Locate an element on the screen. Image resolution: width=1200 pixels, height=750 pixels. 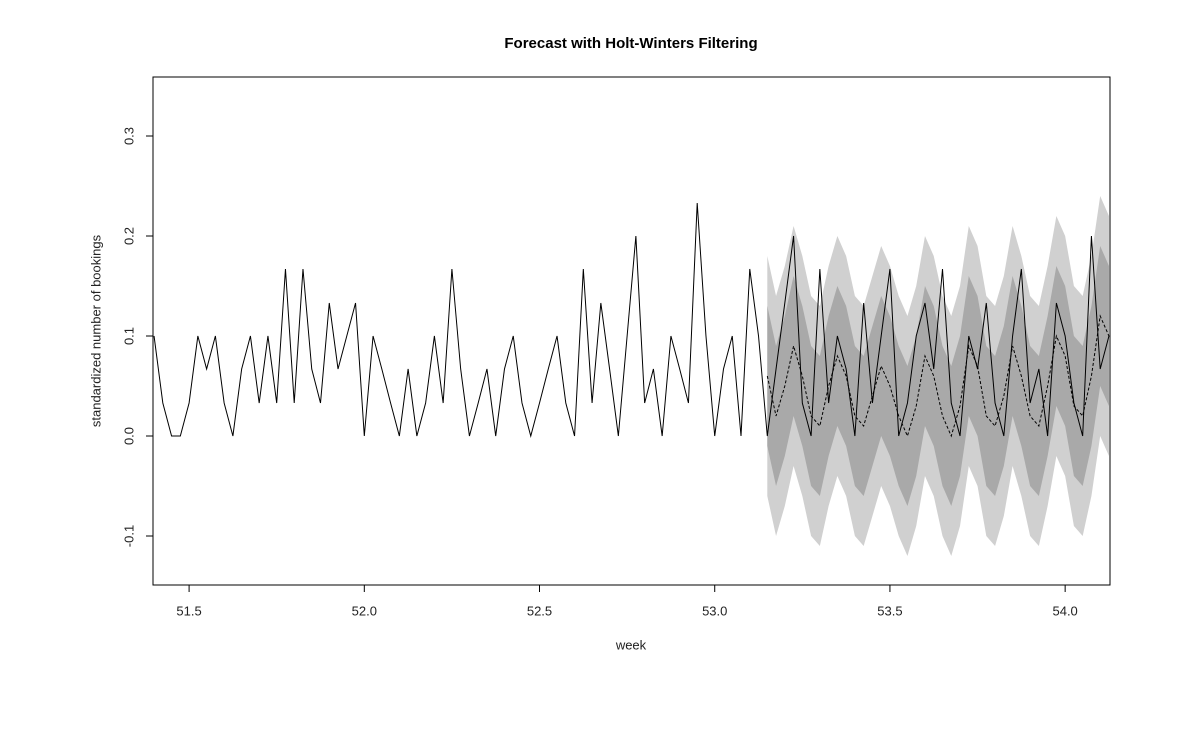
y-tick-label: 0.0 is located at coordinates (128, 436).